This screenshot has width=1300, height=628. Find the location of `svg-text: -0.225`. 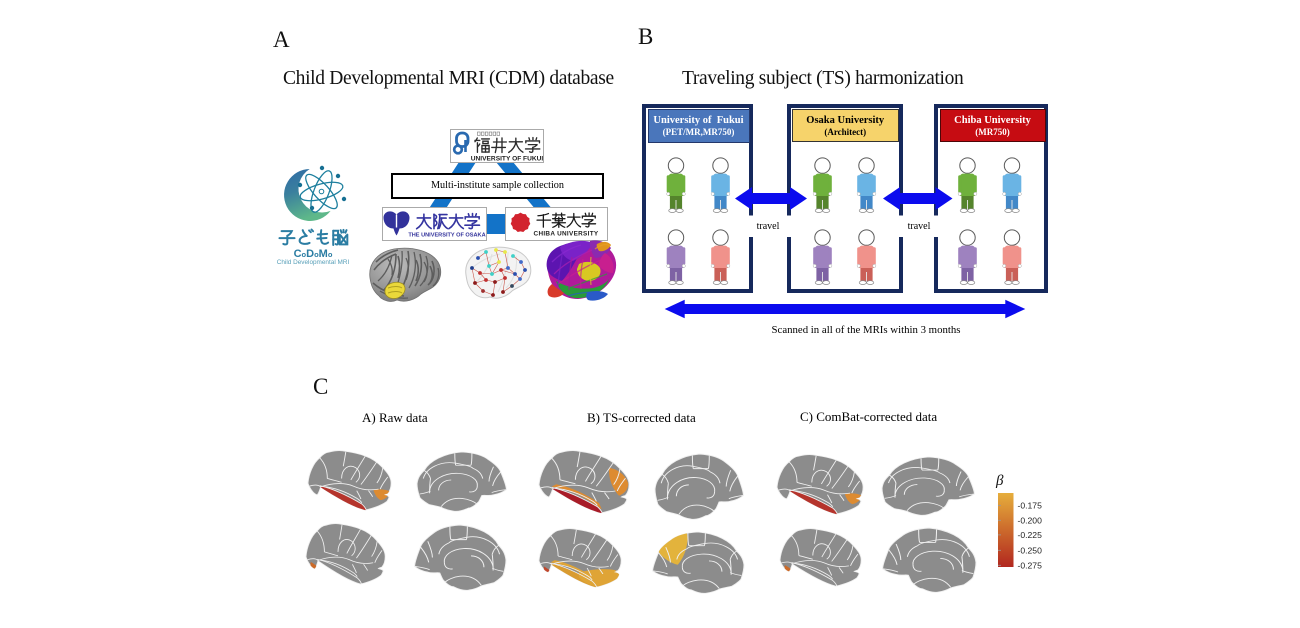

svg-text: -0.225 is located at coordinates (1030, 535).